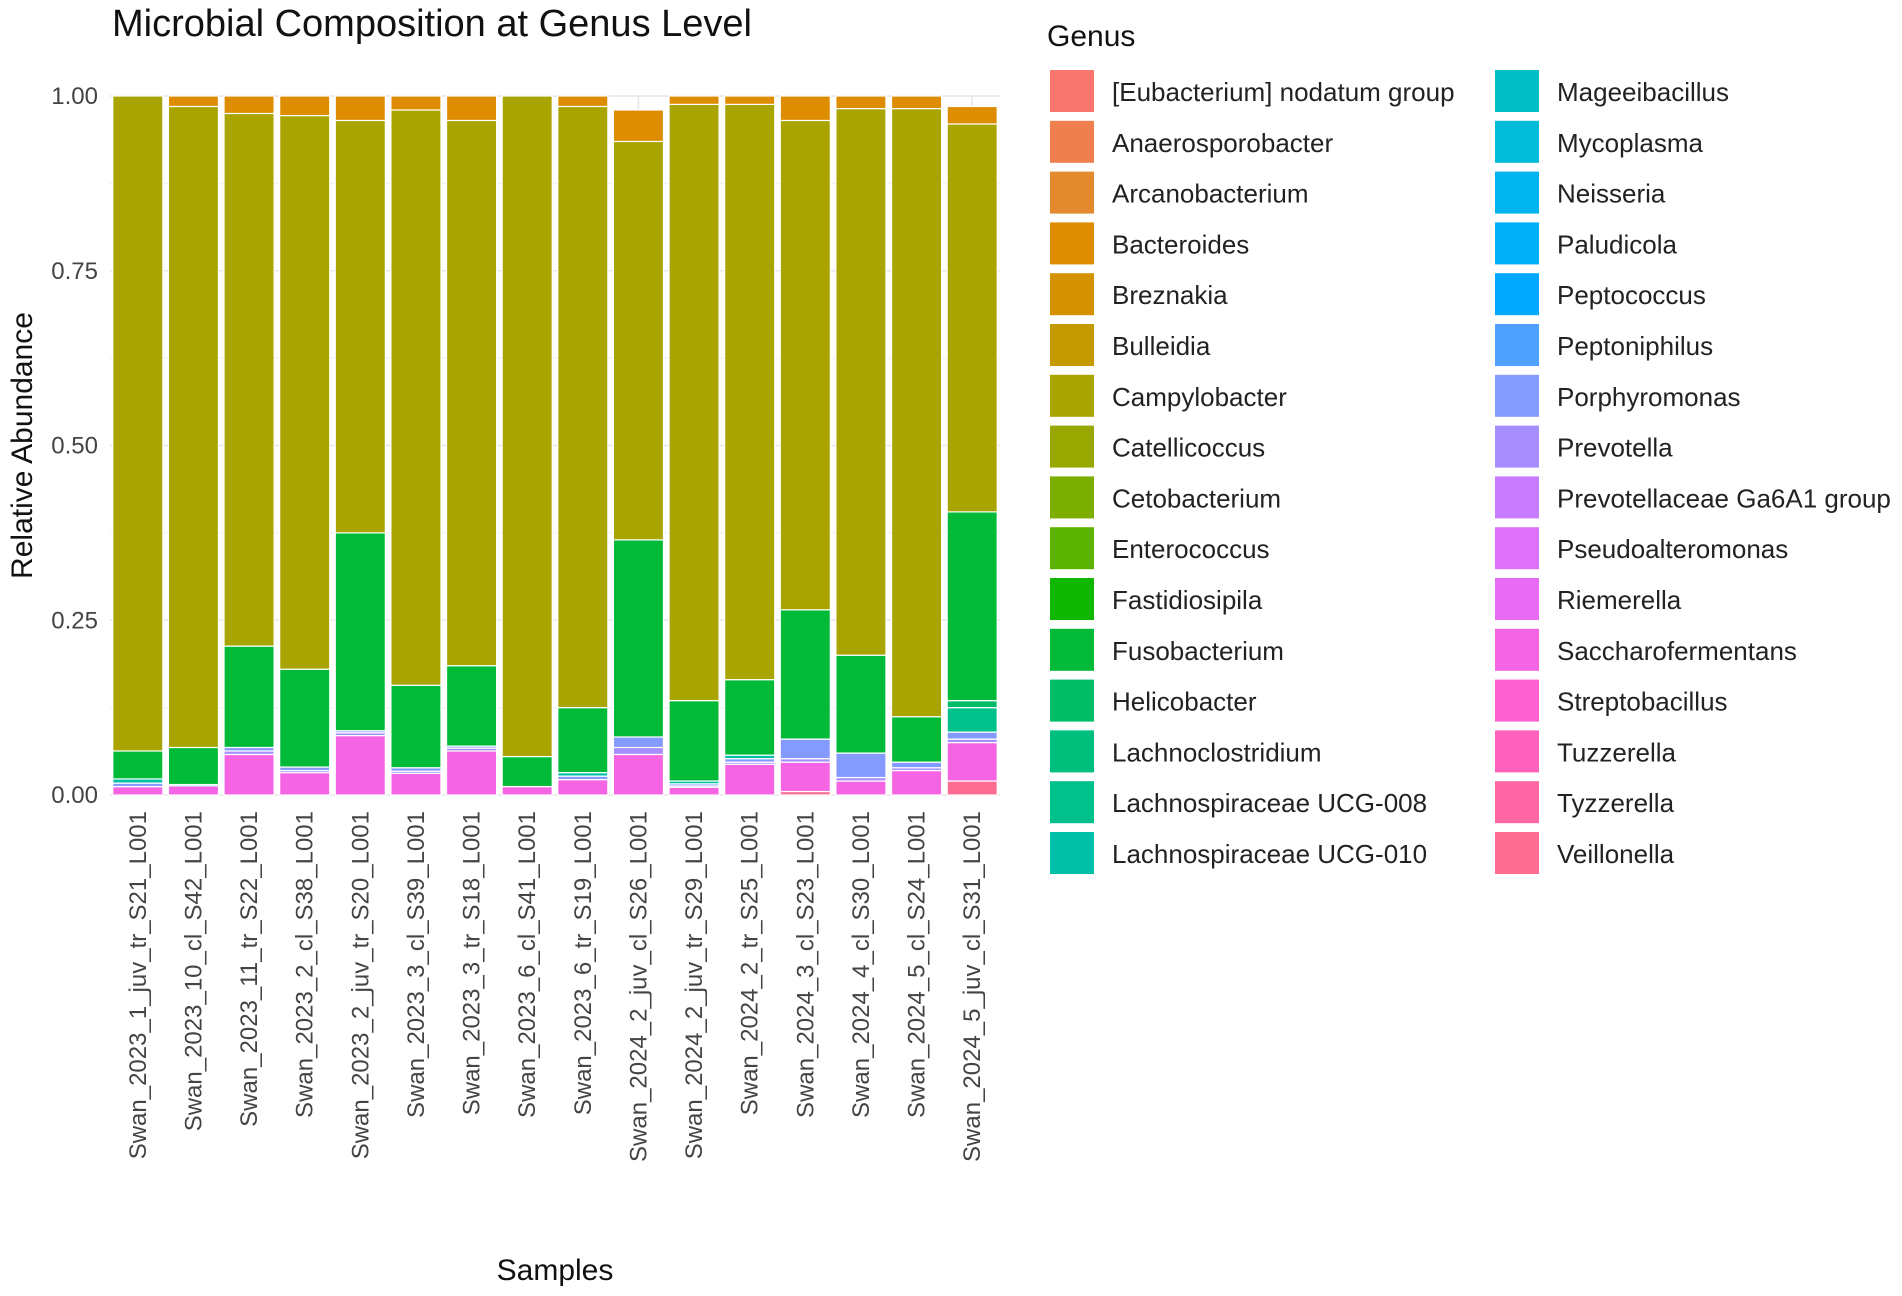  I want to click on legend-item: Arcanobacterium, so click(1179, 192).